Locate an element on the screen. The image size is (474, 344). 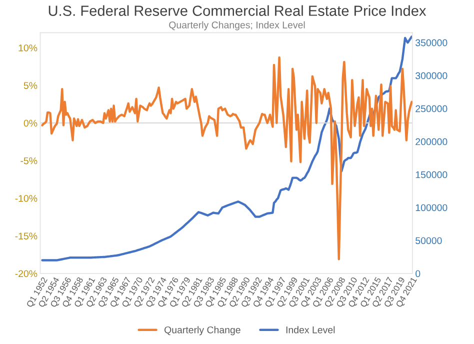
y-tick-label: -15% is located at coordinates (26, 236).